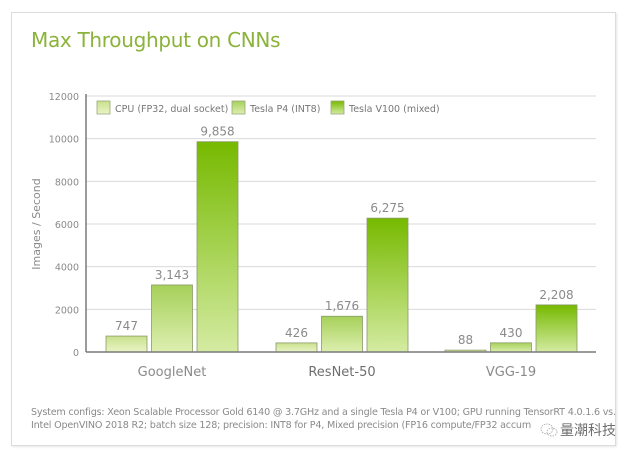 This screenshot has height=457, width=630. What do you see at coordinates (387, 208) in the screenshot?
I see `bar-value-label: 6,275` at bounding box center [387, 208].